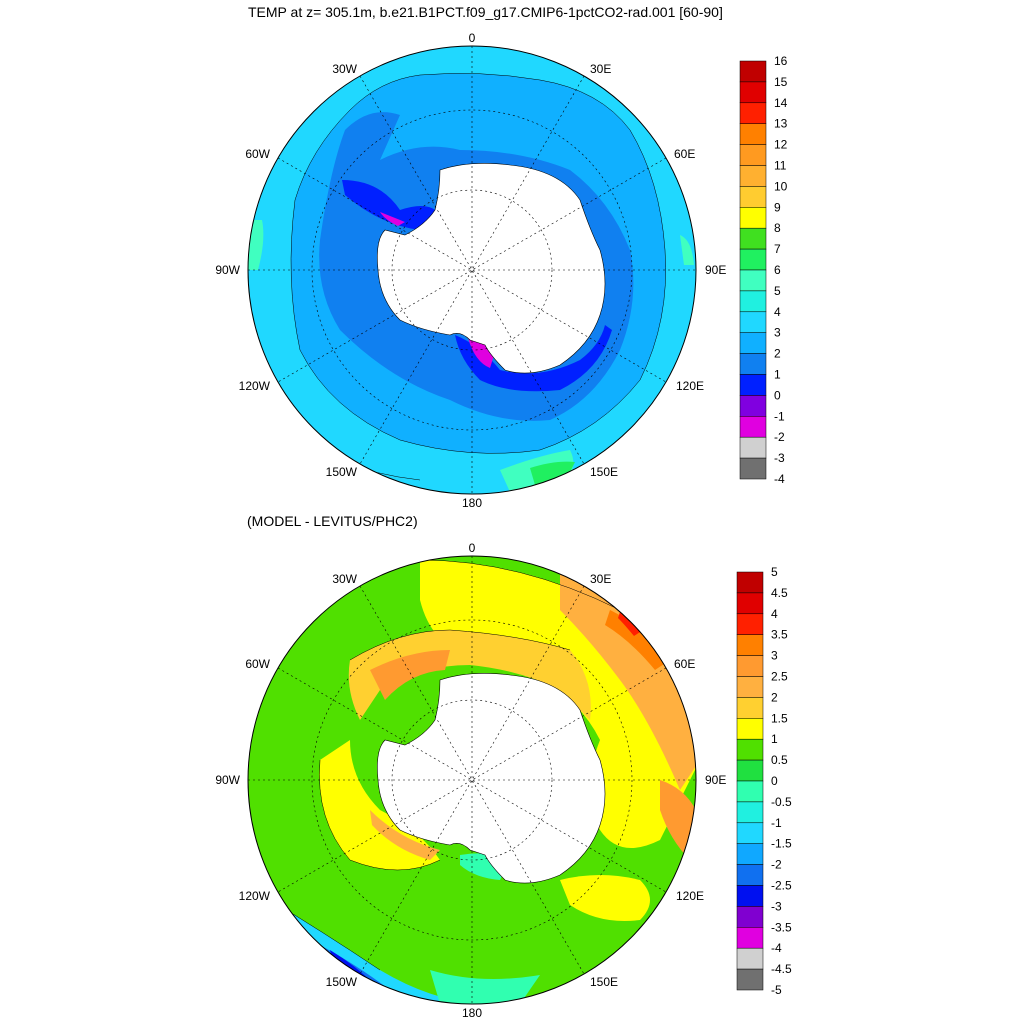 The image size is (1024, 1024). Describe the element at coordinates (604, 982) in the screenshot. I see `map2-lon-label: 150E` at that location.